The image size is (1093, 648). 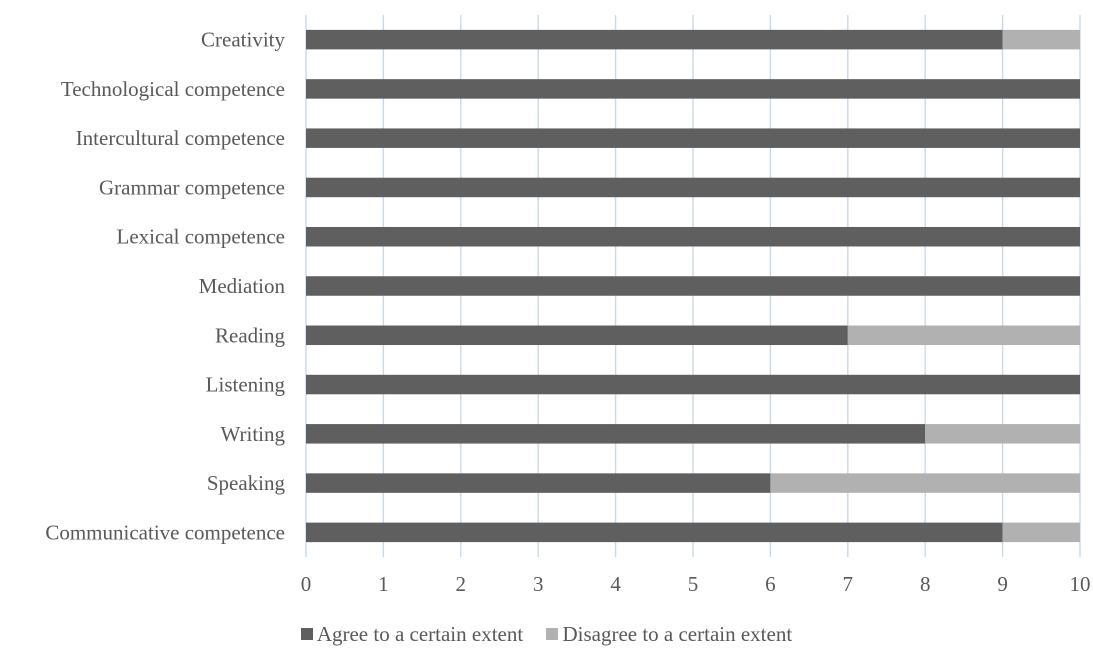 I want to click on x-tick-label-7: 7, so click(x=848, y=584).